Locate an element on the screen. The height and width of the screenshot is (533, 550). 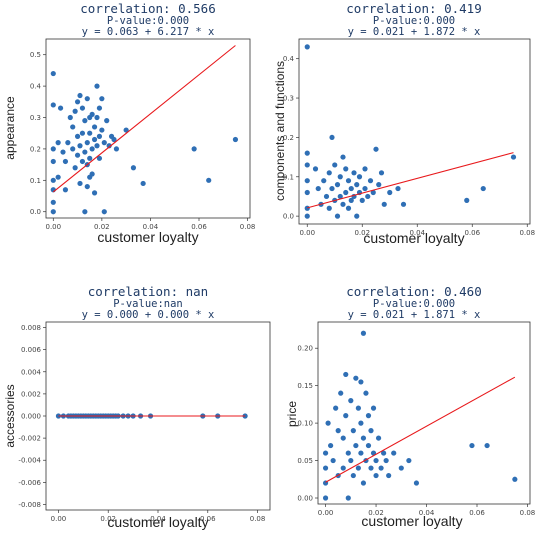
panel-2-y-tick-label: 0.3 is located at coordinates (288, 99).